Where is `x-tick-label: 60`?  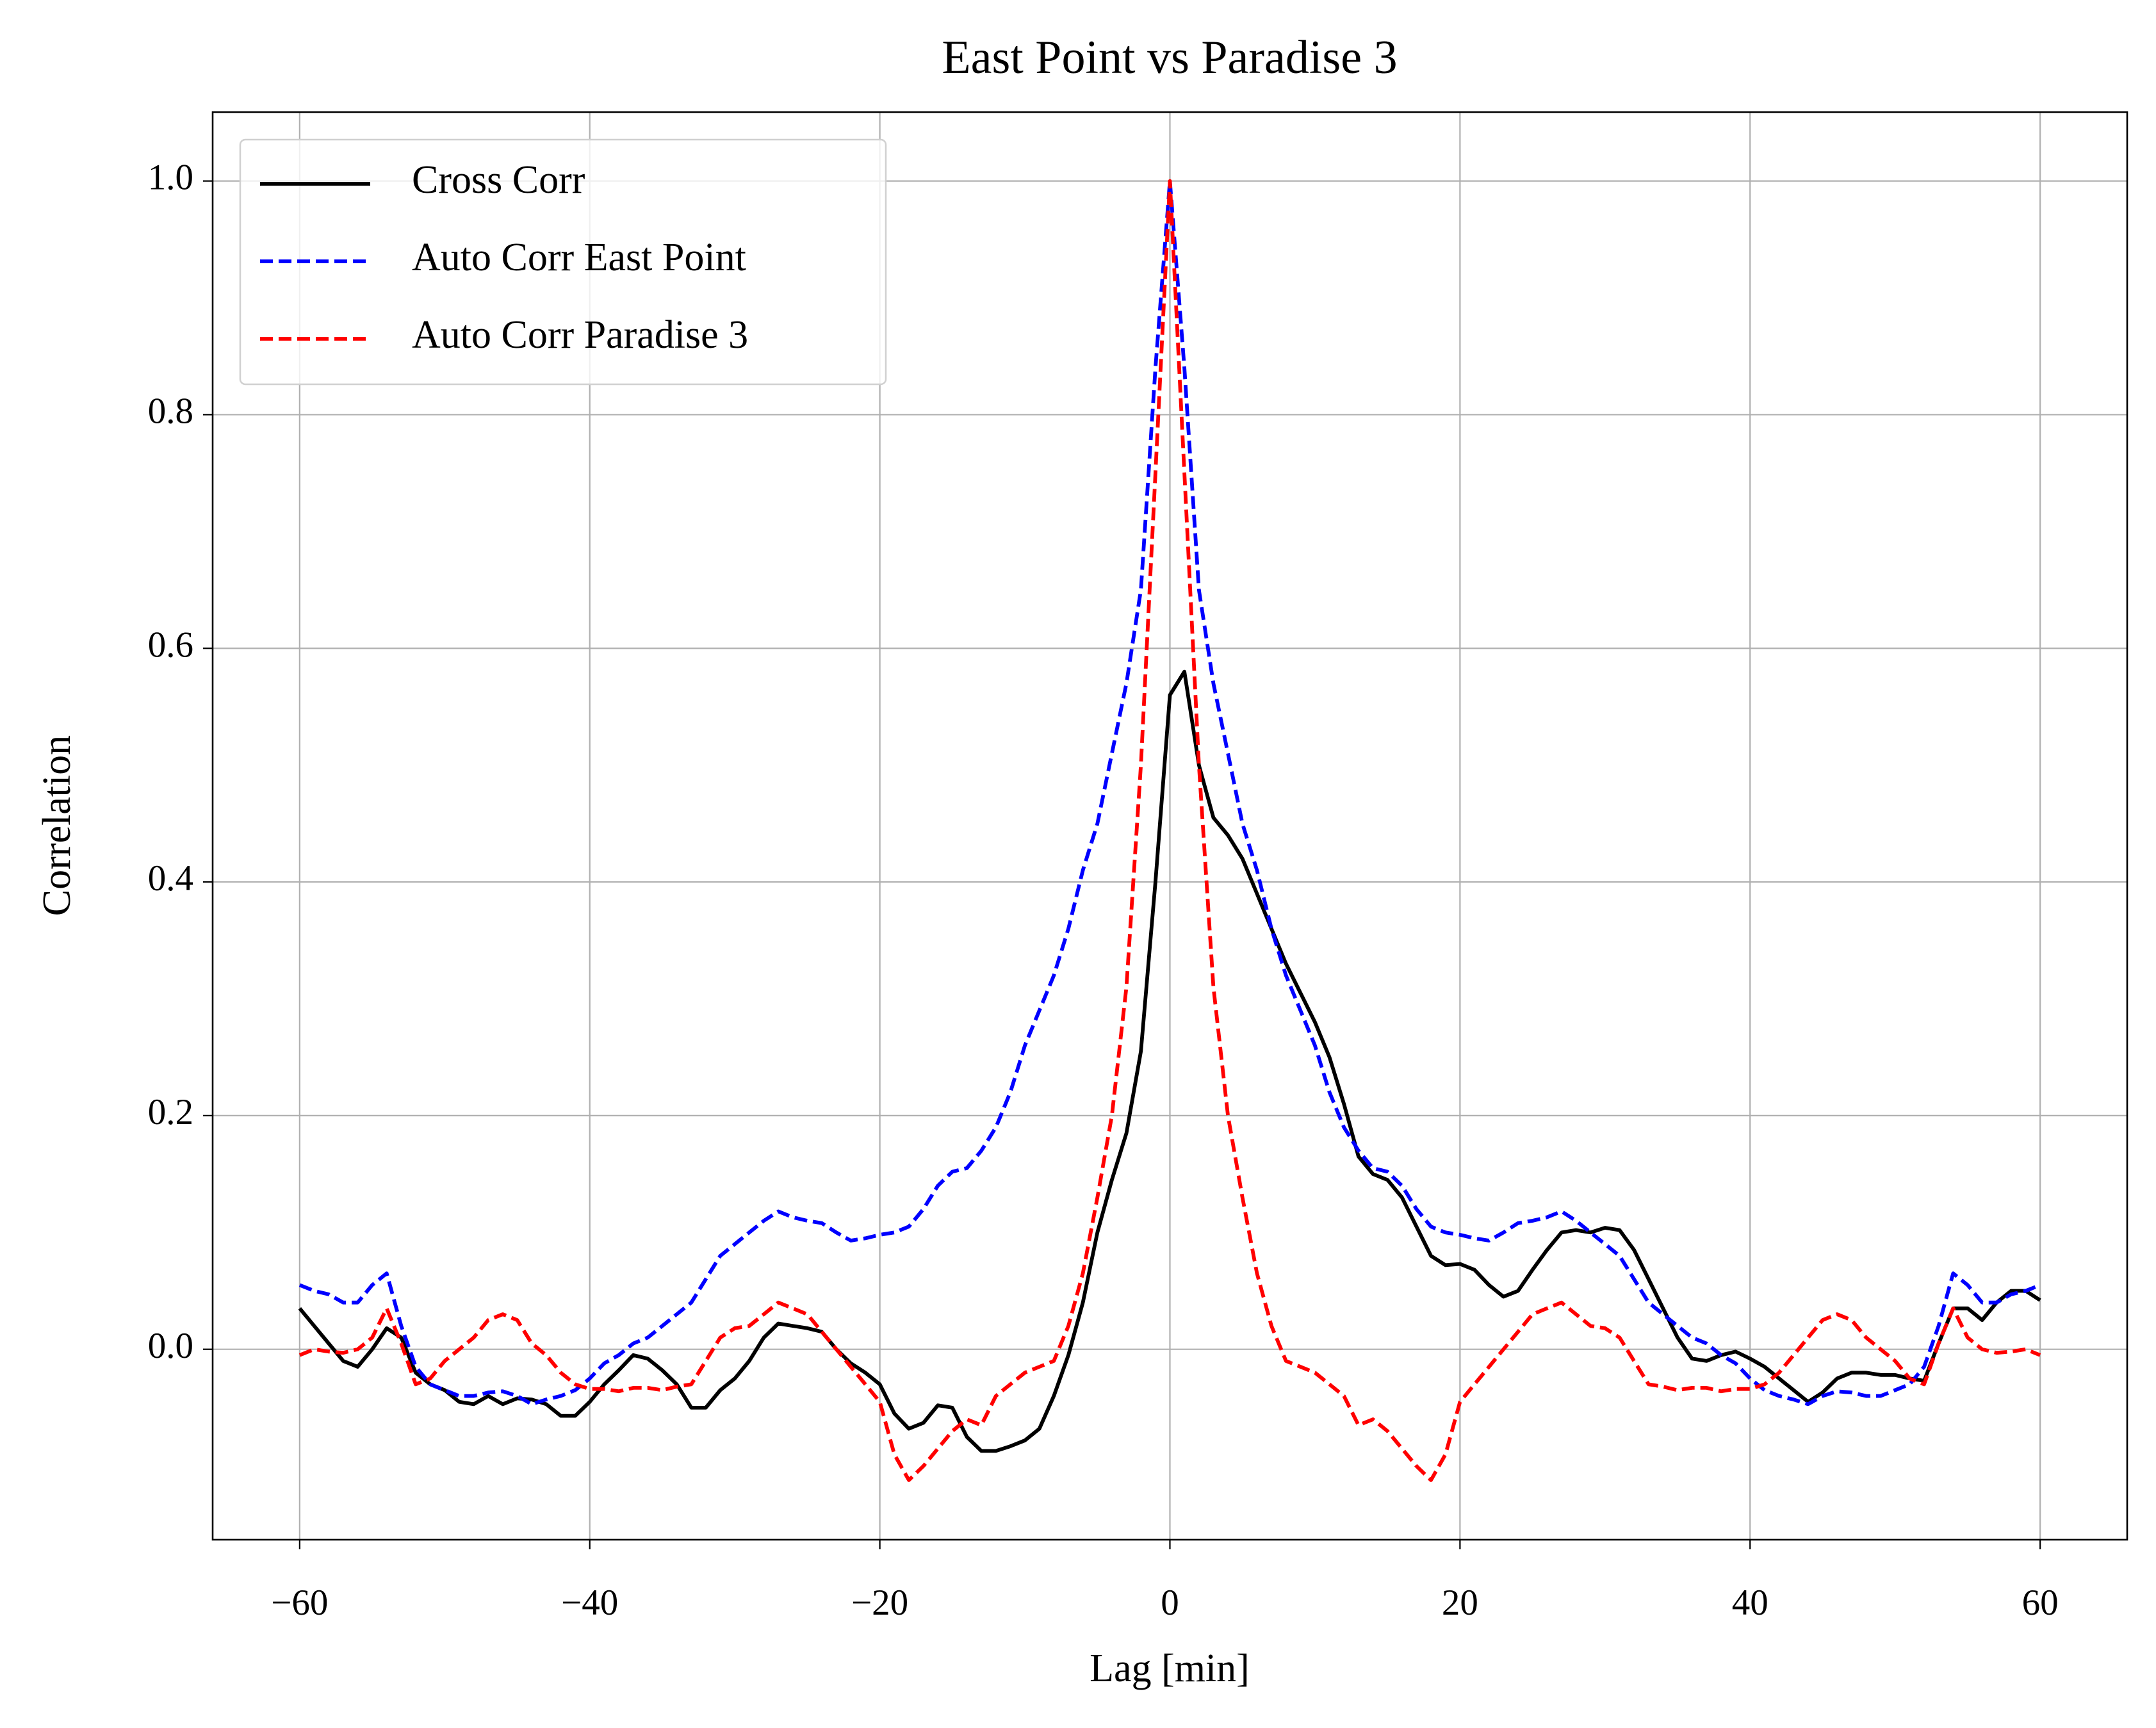 x-tick-label: 60 is located at coordinates (2040, 1603).